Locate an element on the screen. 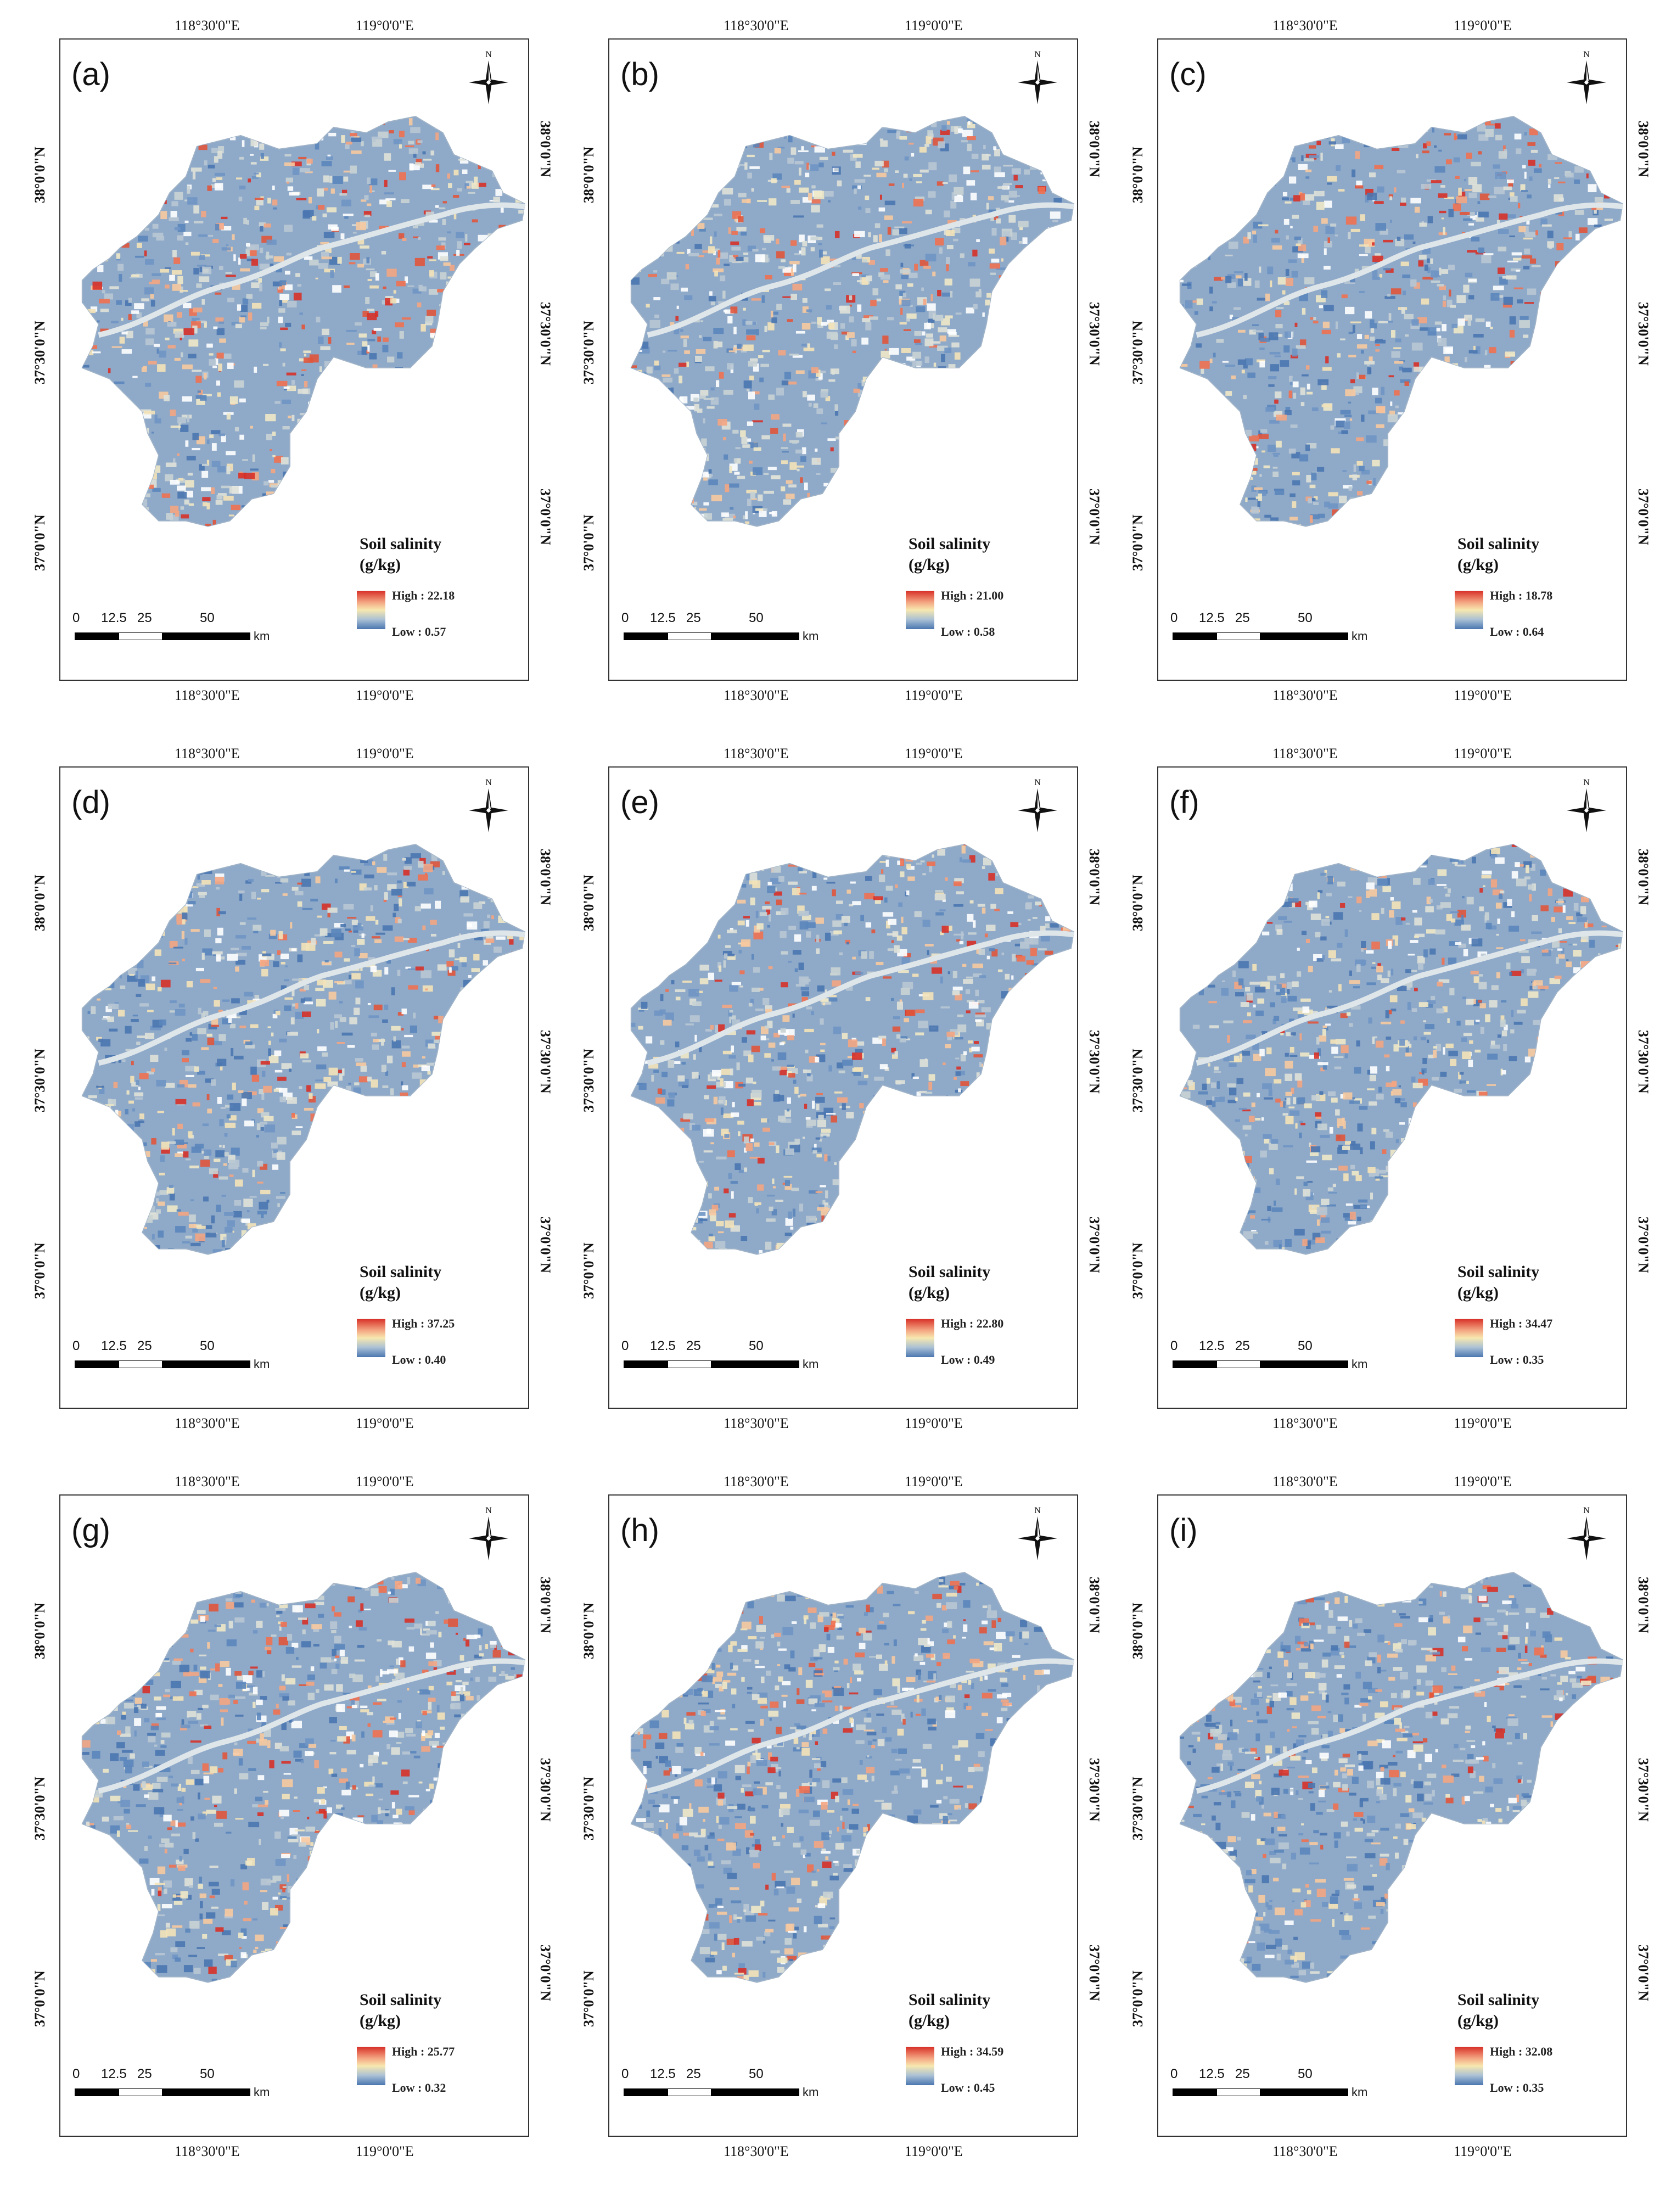  legend-high-value: High : 21.00 is located at coordinates (972, 595).